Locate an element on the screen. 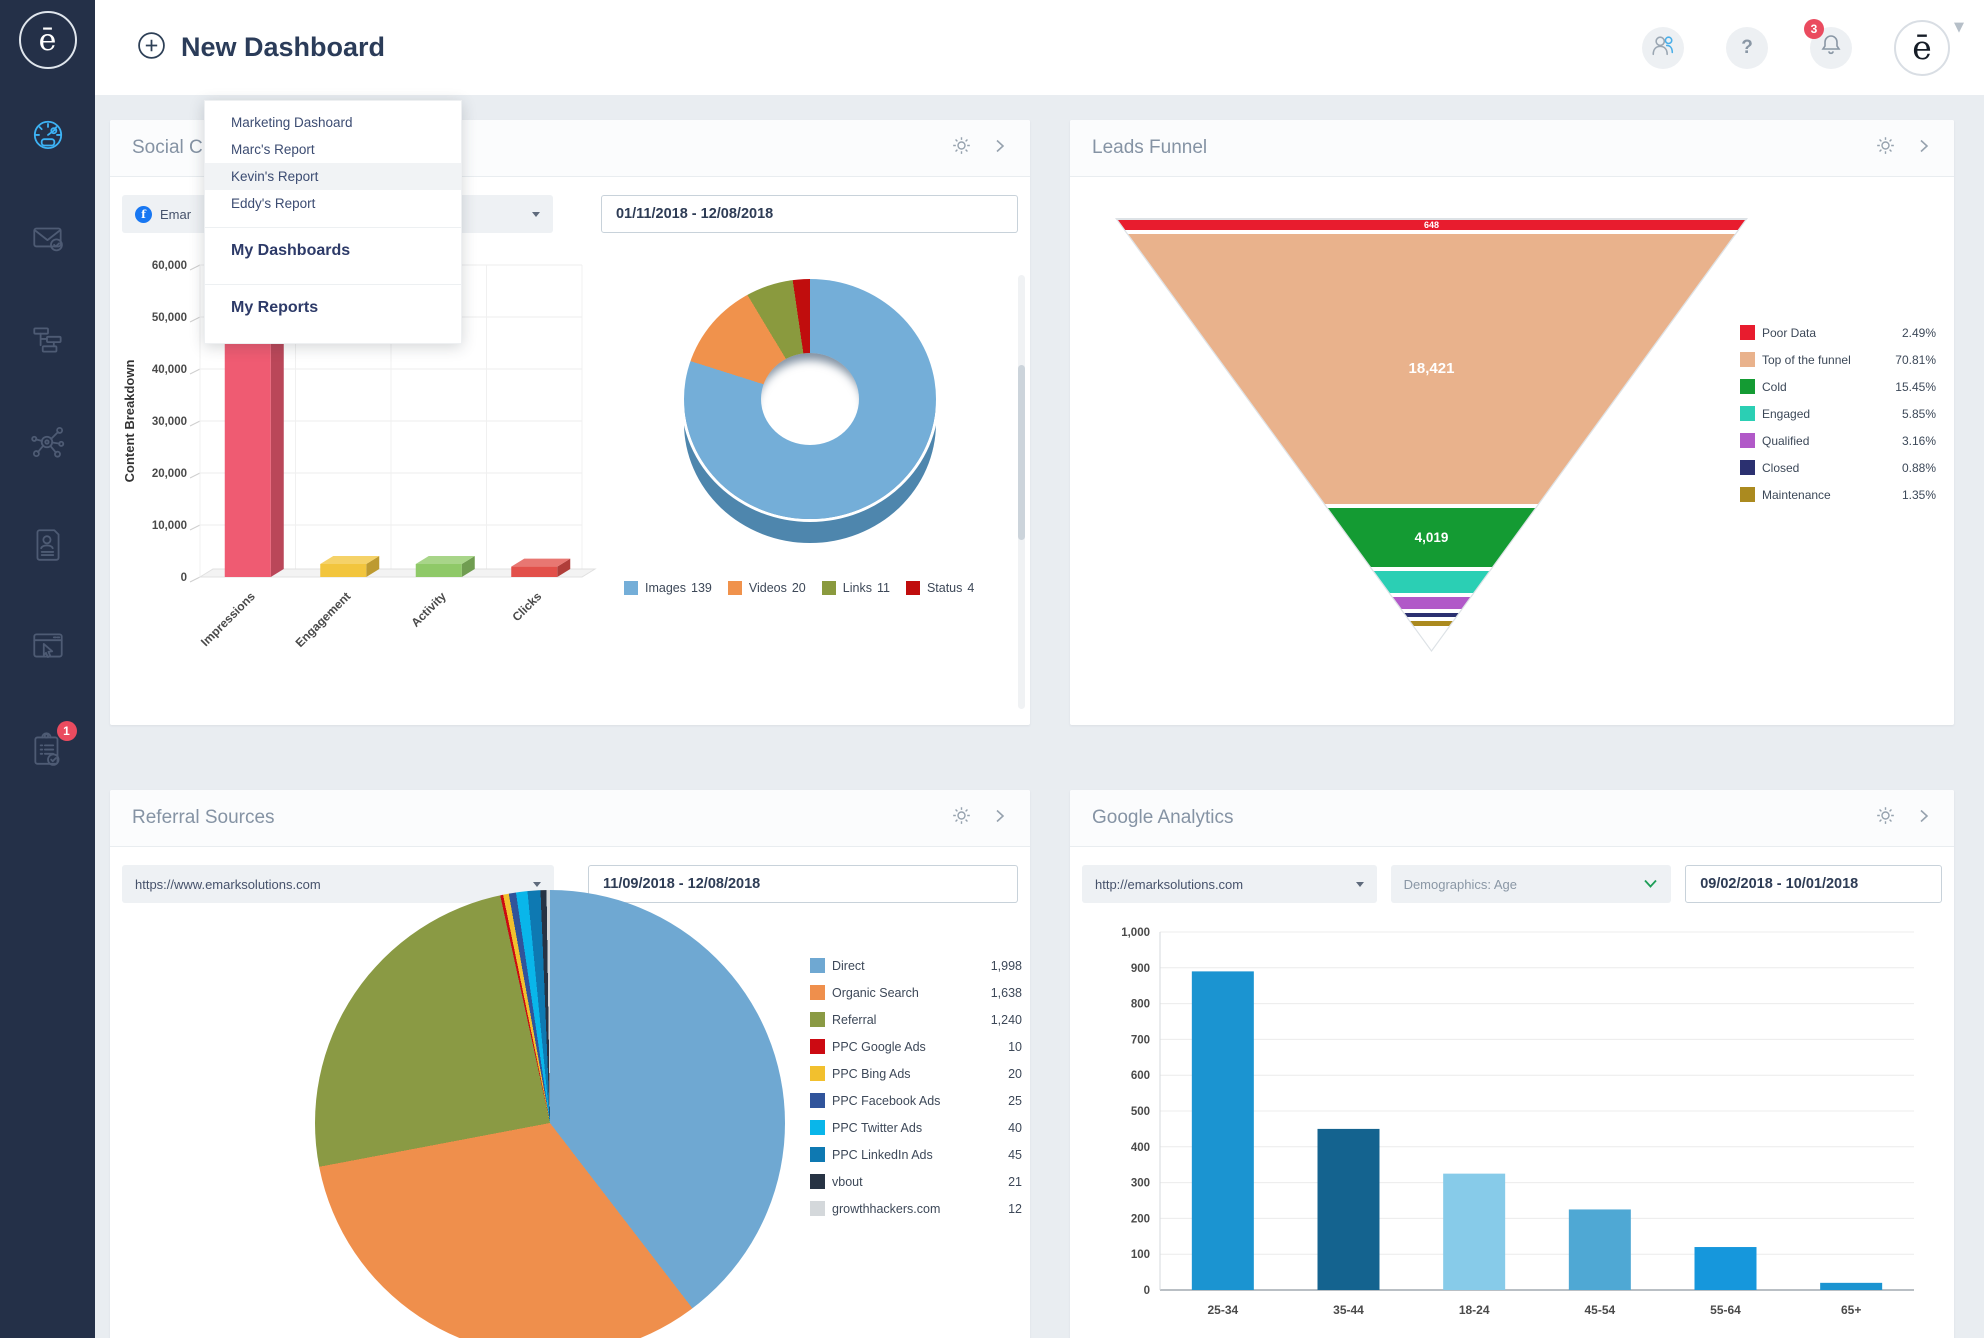 This screenshot has width=1984, height=1338. users-button is located at coordinates (1663, 47).